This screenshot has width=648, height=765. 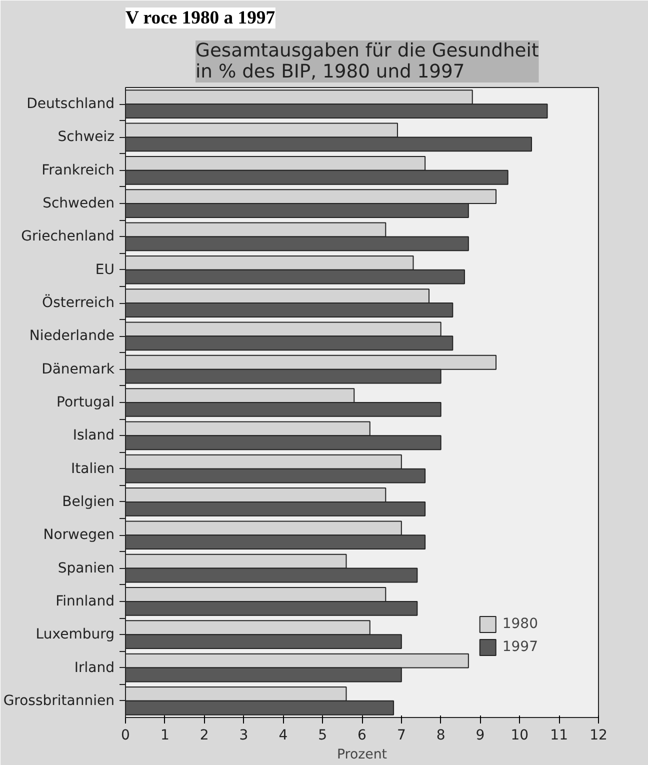 I want to click on text: V roce 1980 a 1997, so click(x=201, y=18).